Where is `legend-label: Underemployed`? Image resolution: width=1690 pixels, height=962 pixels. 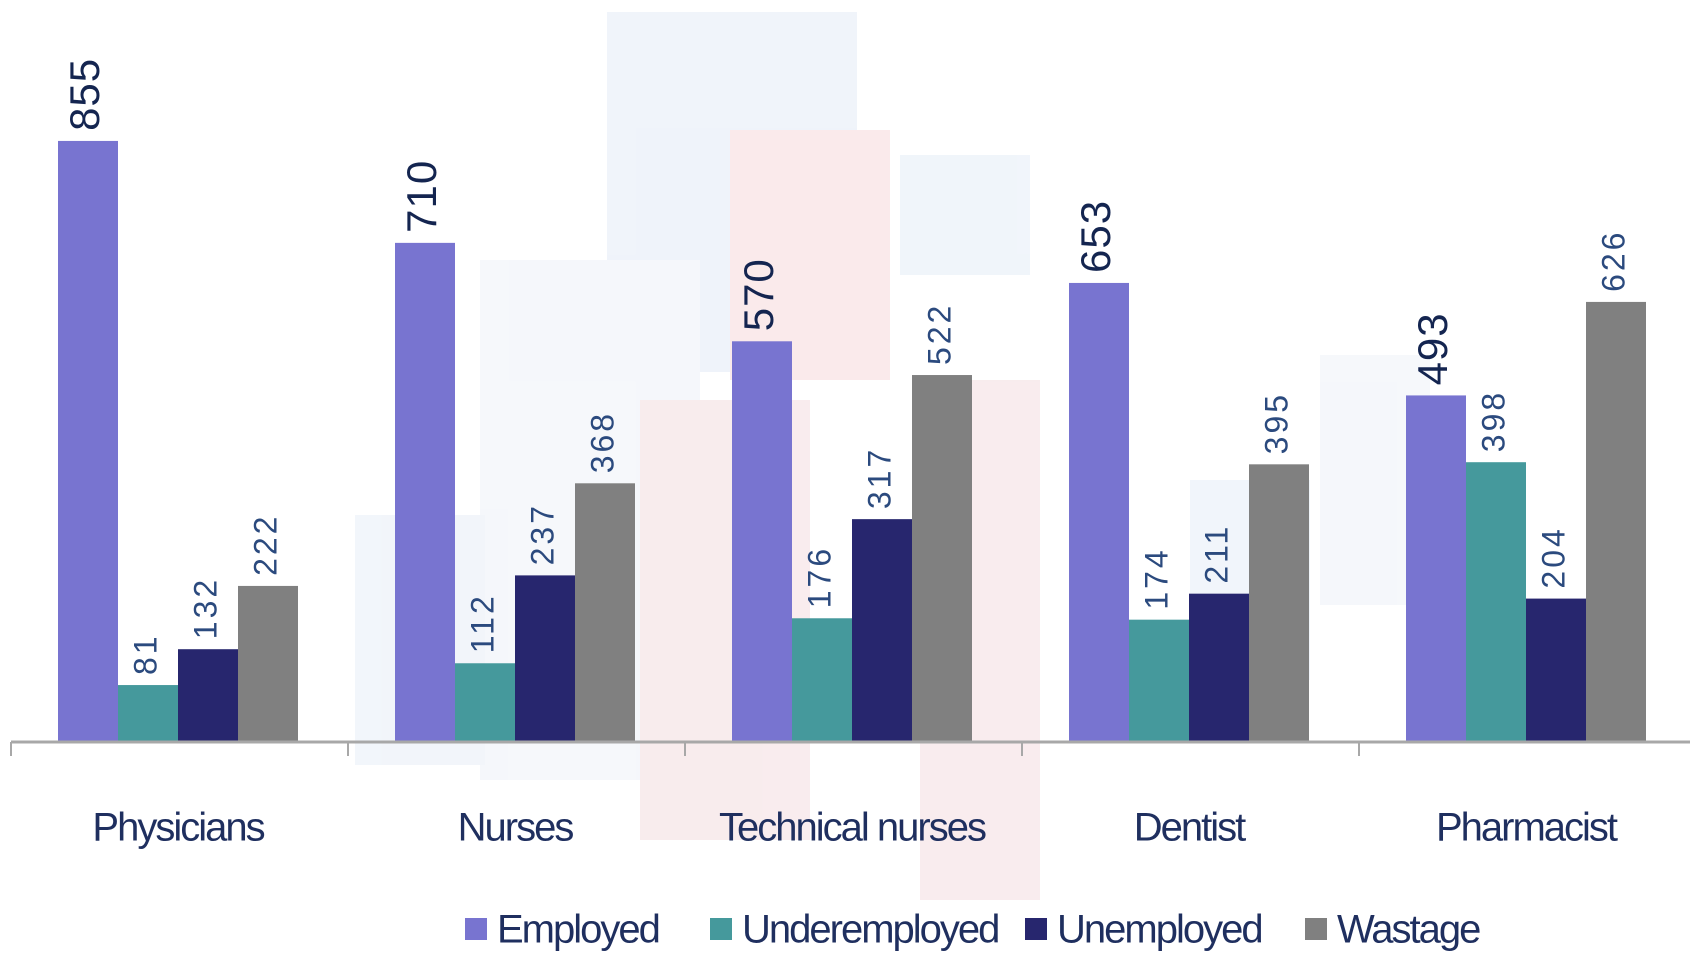
legend-label: Underemployed is located at coordinates (870, 930).